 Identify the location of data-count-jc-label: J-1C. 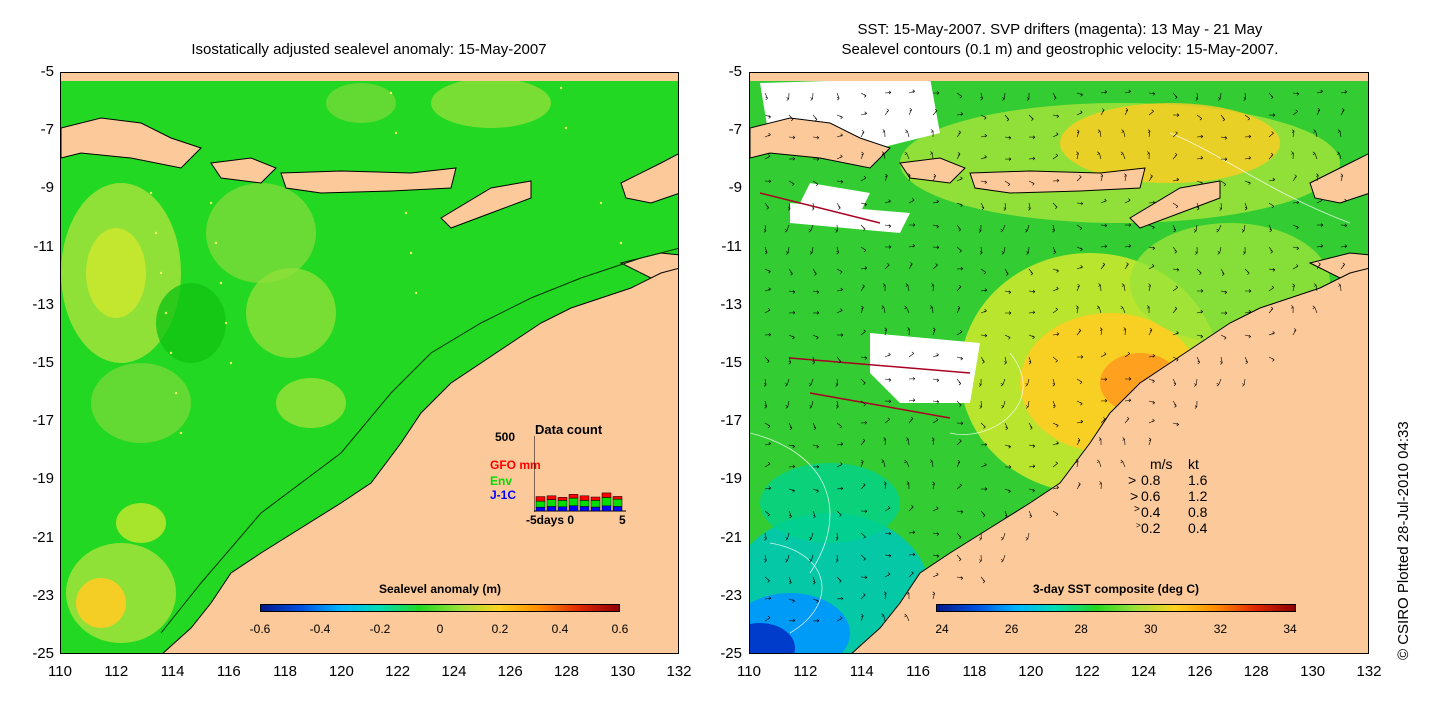
(503, 495).